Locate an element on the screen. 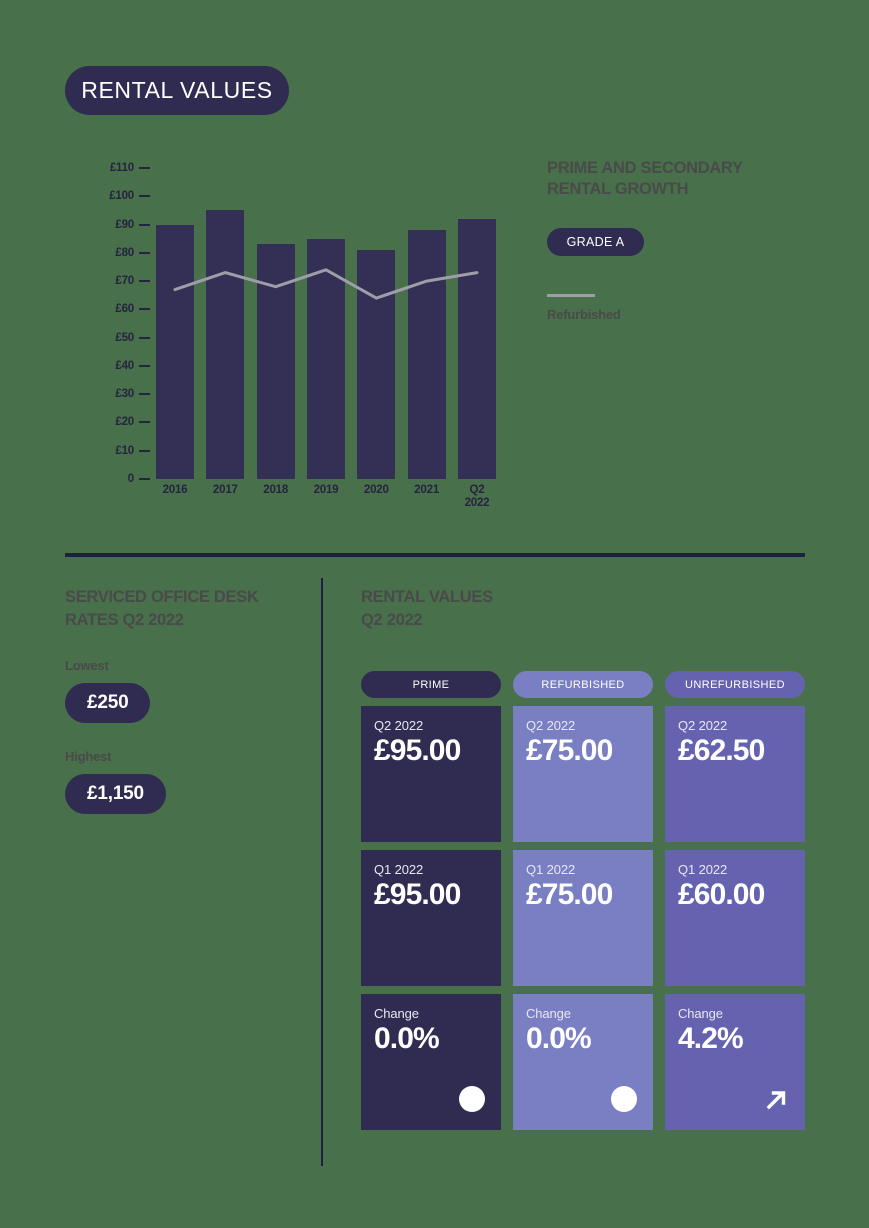 This screenshot has width=869, height=1228. horizontal-divider is located at coordinates (435, 555).